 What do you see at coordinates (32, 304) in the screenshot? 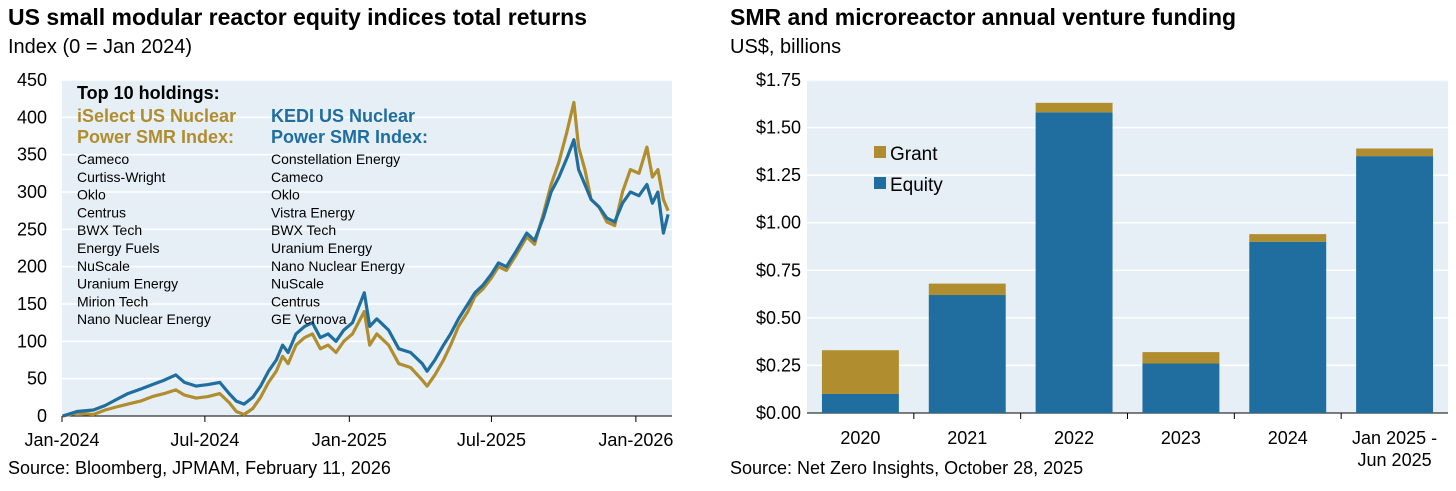
I see `y-tick-label: 150` at bounding box center [32, 304].